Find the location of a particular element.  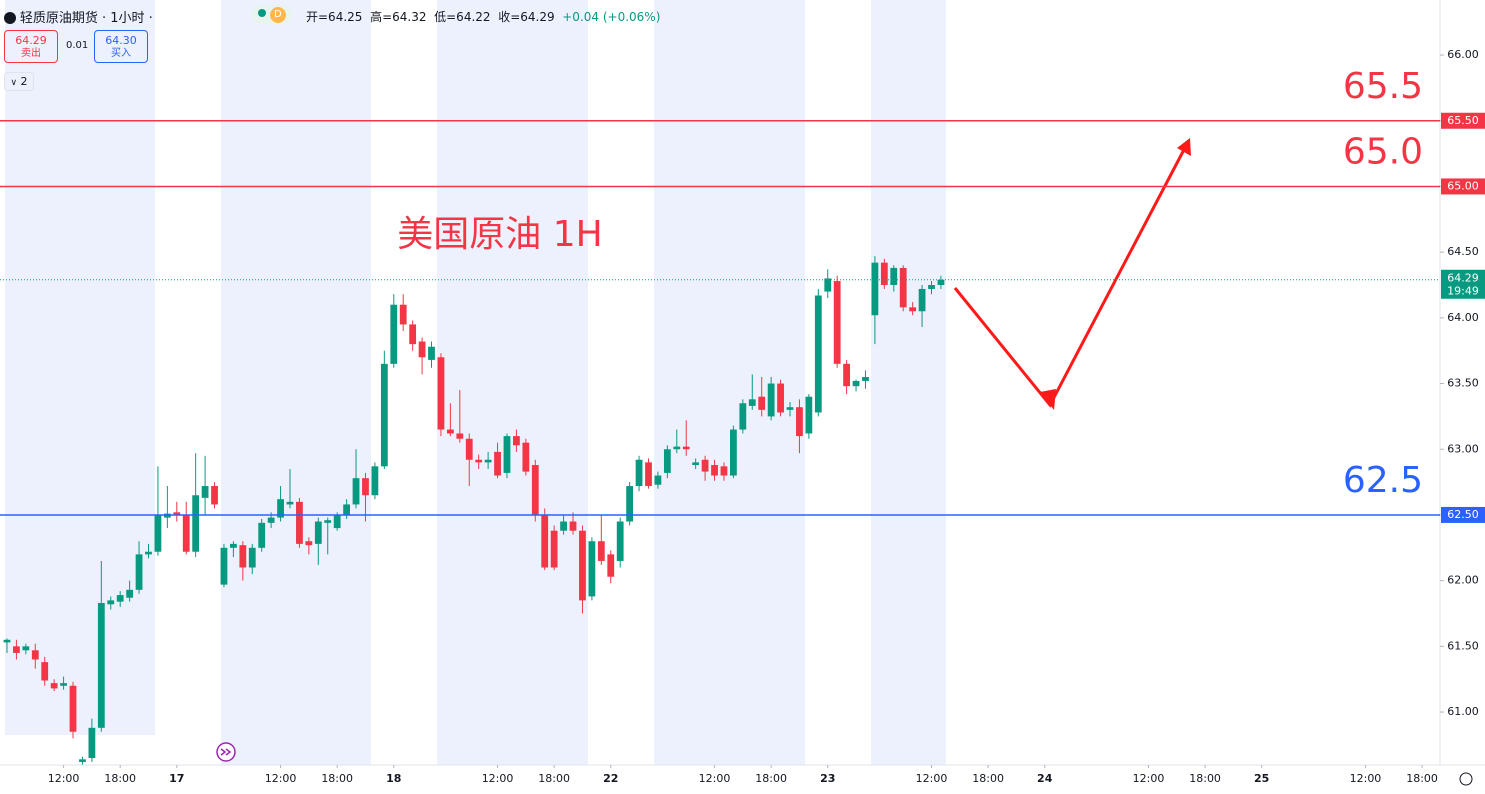

y-tick-label: 62.00 is located at coordinates (1463, 580).